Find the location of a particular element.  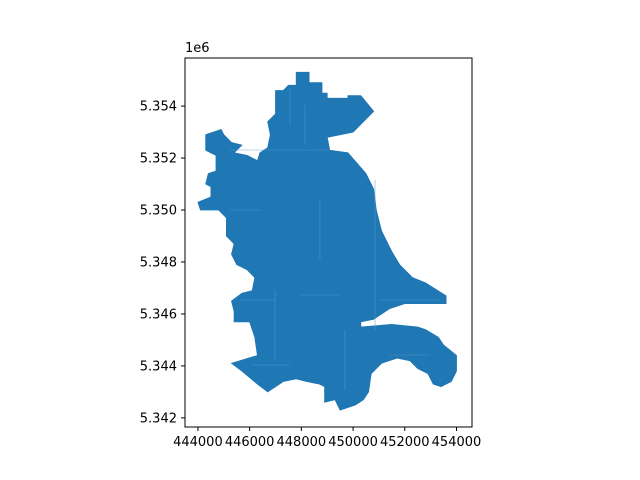

y-tick-label: 5.344 is located at coordinates (158, 366).